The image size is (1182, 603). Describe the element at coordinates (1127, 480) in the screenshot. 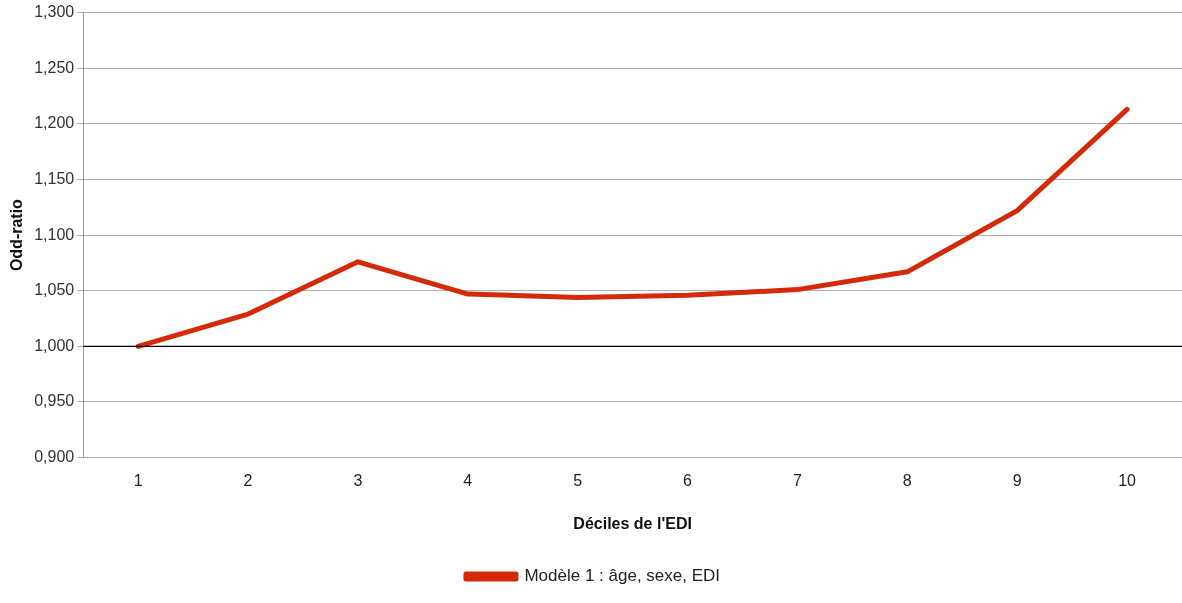

I see `x-tick-label: 10` at that location.